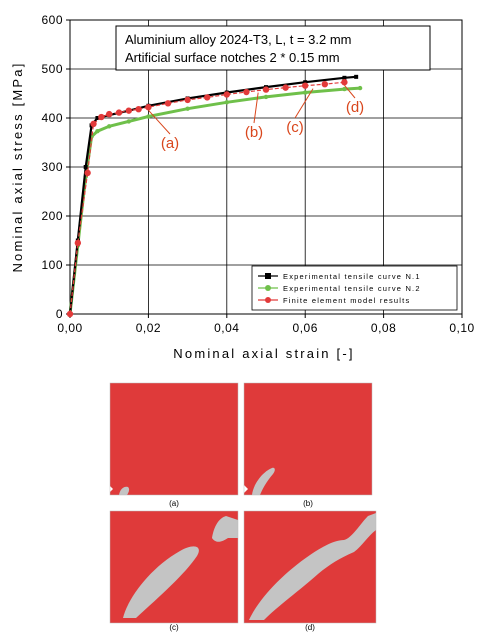  What do you see at coordinates (225, 529) in the screenshot?
I see `panel-c-edge-deformation` at bounding box center [225, 529].